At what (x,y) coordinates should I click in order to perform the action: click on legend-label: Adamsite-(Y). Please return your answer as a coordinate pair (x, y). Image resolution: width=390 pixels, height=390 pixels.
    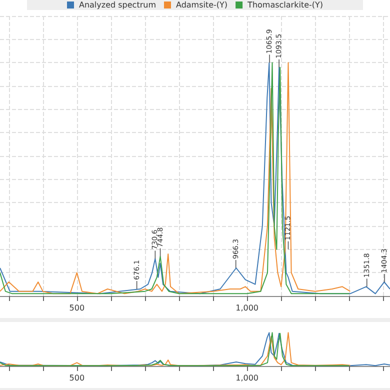
    Looking at the image, I should click on (202, 5).